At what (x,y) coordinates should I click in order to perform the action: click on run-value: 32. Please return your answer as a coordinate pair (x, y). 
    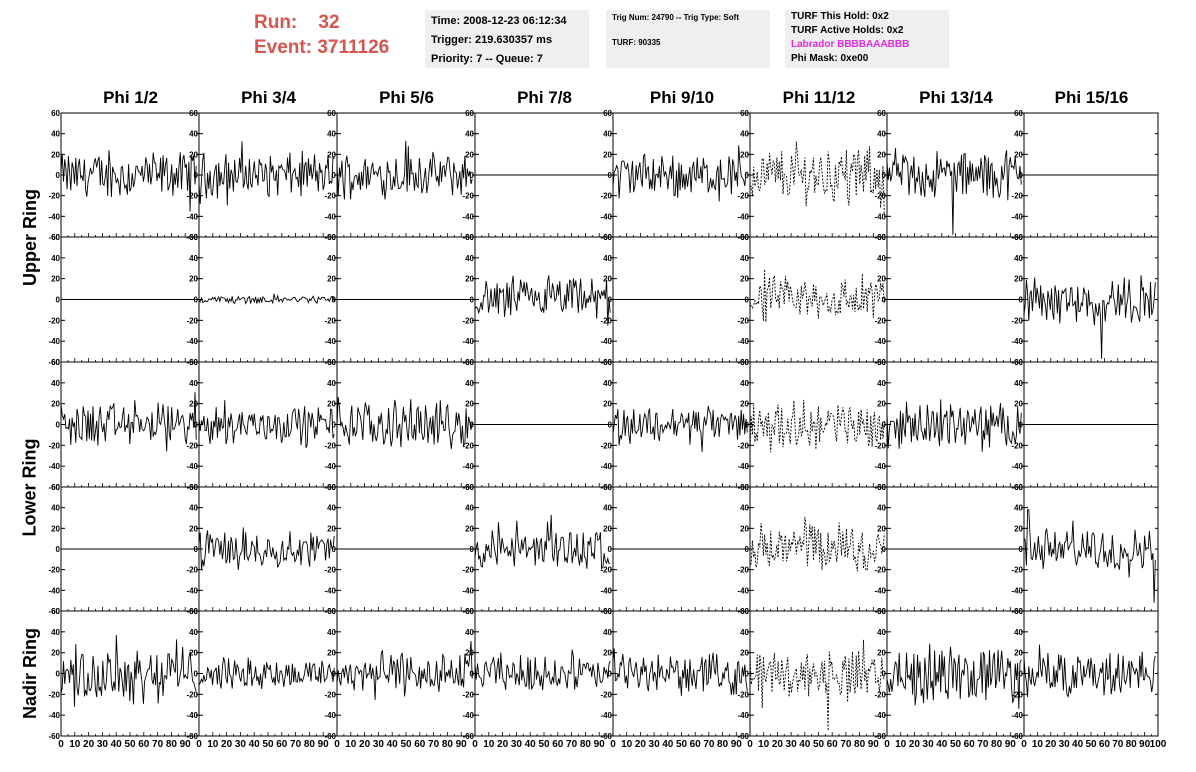
    Looking at the image, I should click on (329, 22).